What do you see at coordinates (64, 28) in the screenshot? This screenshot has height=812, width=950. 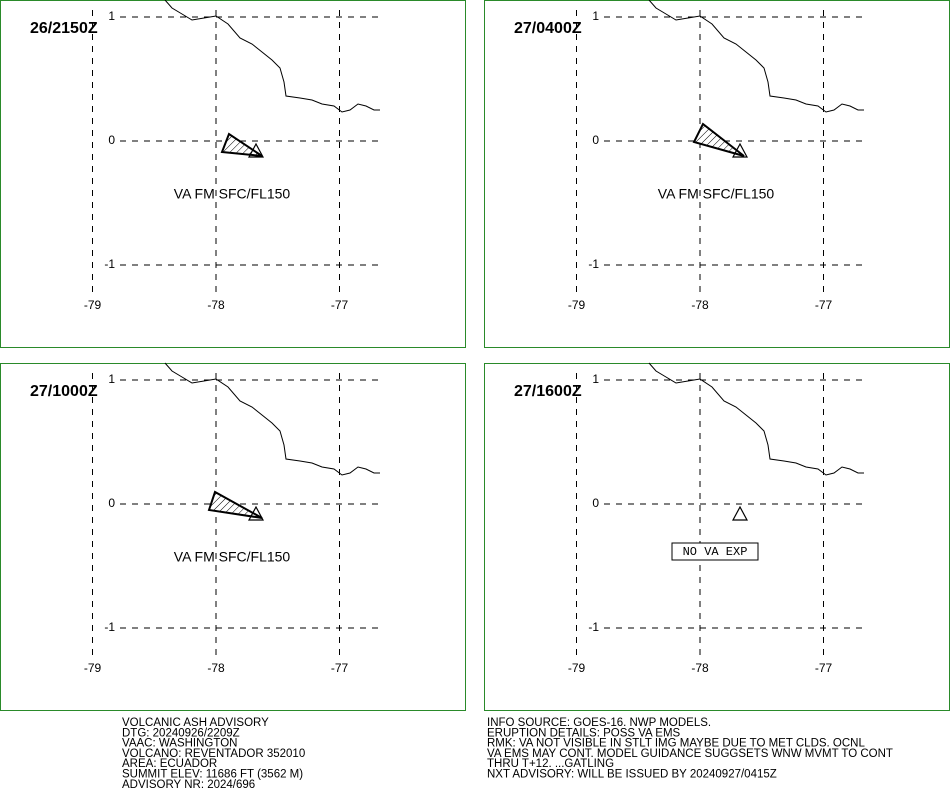 I see `valid-time: 26/2150Z` at bounding box center [64, 28].